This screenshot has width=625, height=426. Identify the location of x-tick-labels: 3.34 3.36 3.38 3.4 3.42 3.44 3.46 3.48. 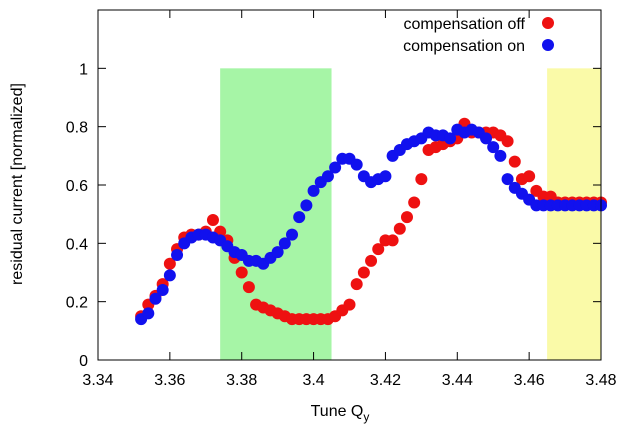
(349, 380).